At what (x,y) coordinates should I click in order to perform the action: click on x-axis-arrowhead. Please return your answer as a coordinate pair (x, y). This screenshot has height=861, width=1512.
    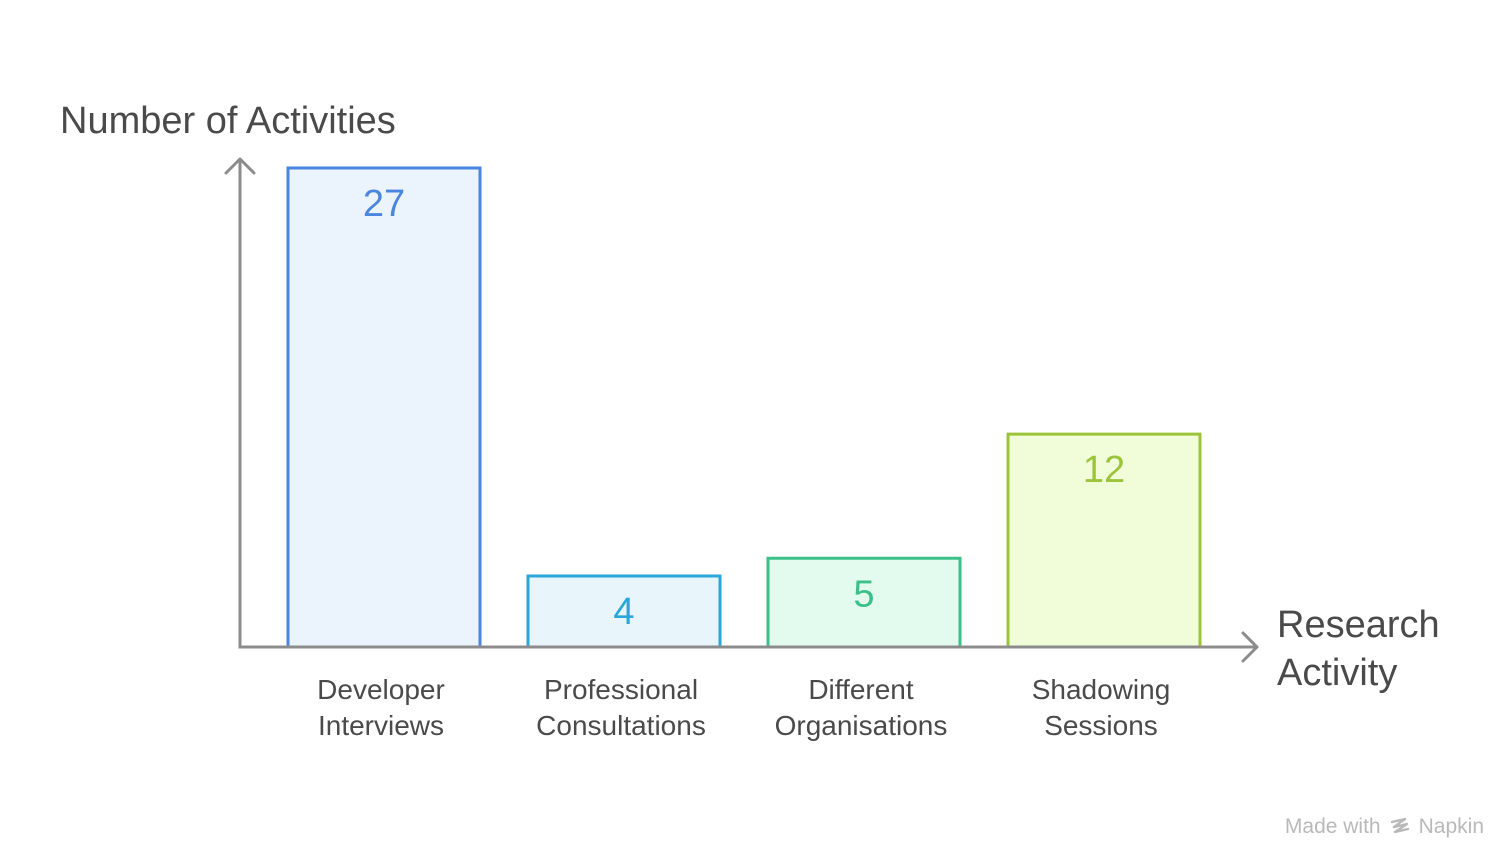
    Looking at the image, I should click on (1250, 647).